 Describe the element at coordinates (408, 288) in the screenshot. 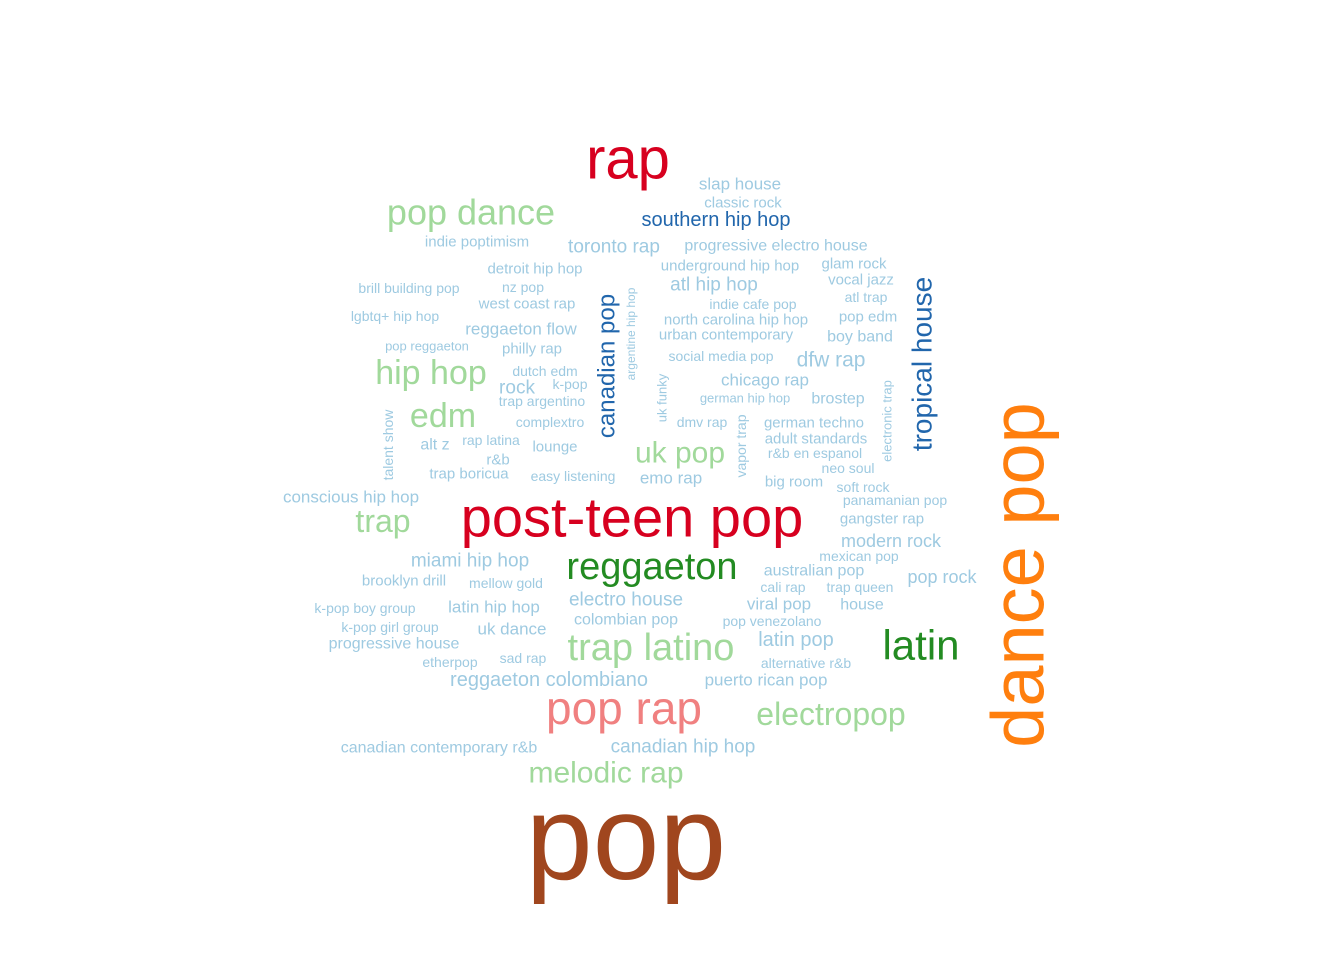

I see `word-brill-building-pop: brill building pop` at that location.